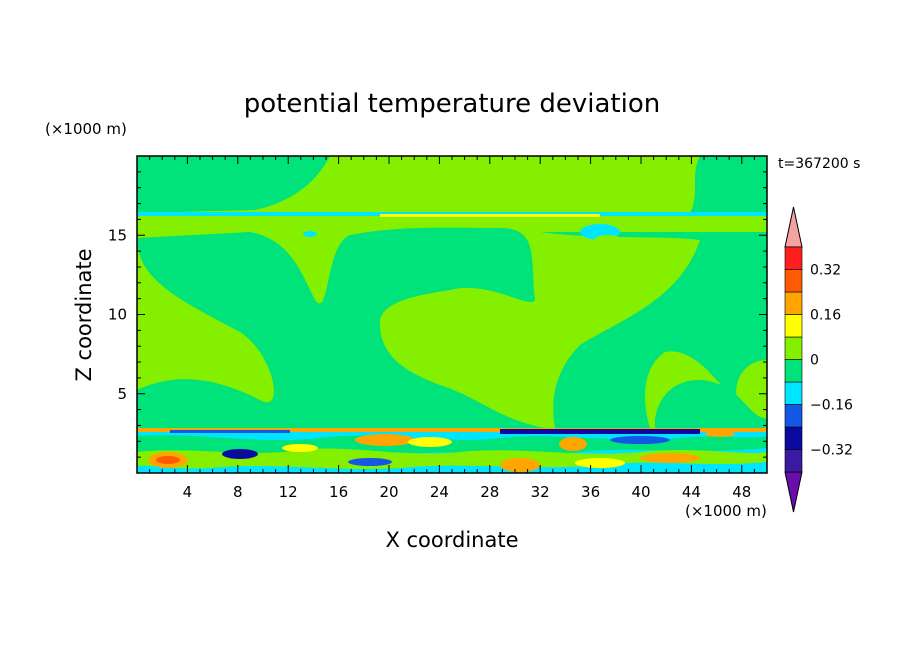  Describe the element at coordinates (741, 492) in the screenshot. I see `x-tick-label: 48` at that location.